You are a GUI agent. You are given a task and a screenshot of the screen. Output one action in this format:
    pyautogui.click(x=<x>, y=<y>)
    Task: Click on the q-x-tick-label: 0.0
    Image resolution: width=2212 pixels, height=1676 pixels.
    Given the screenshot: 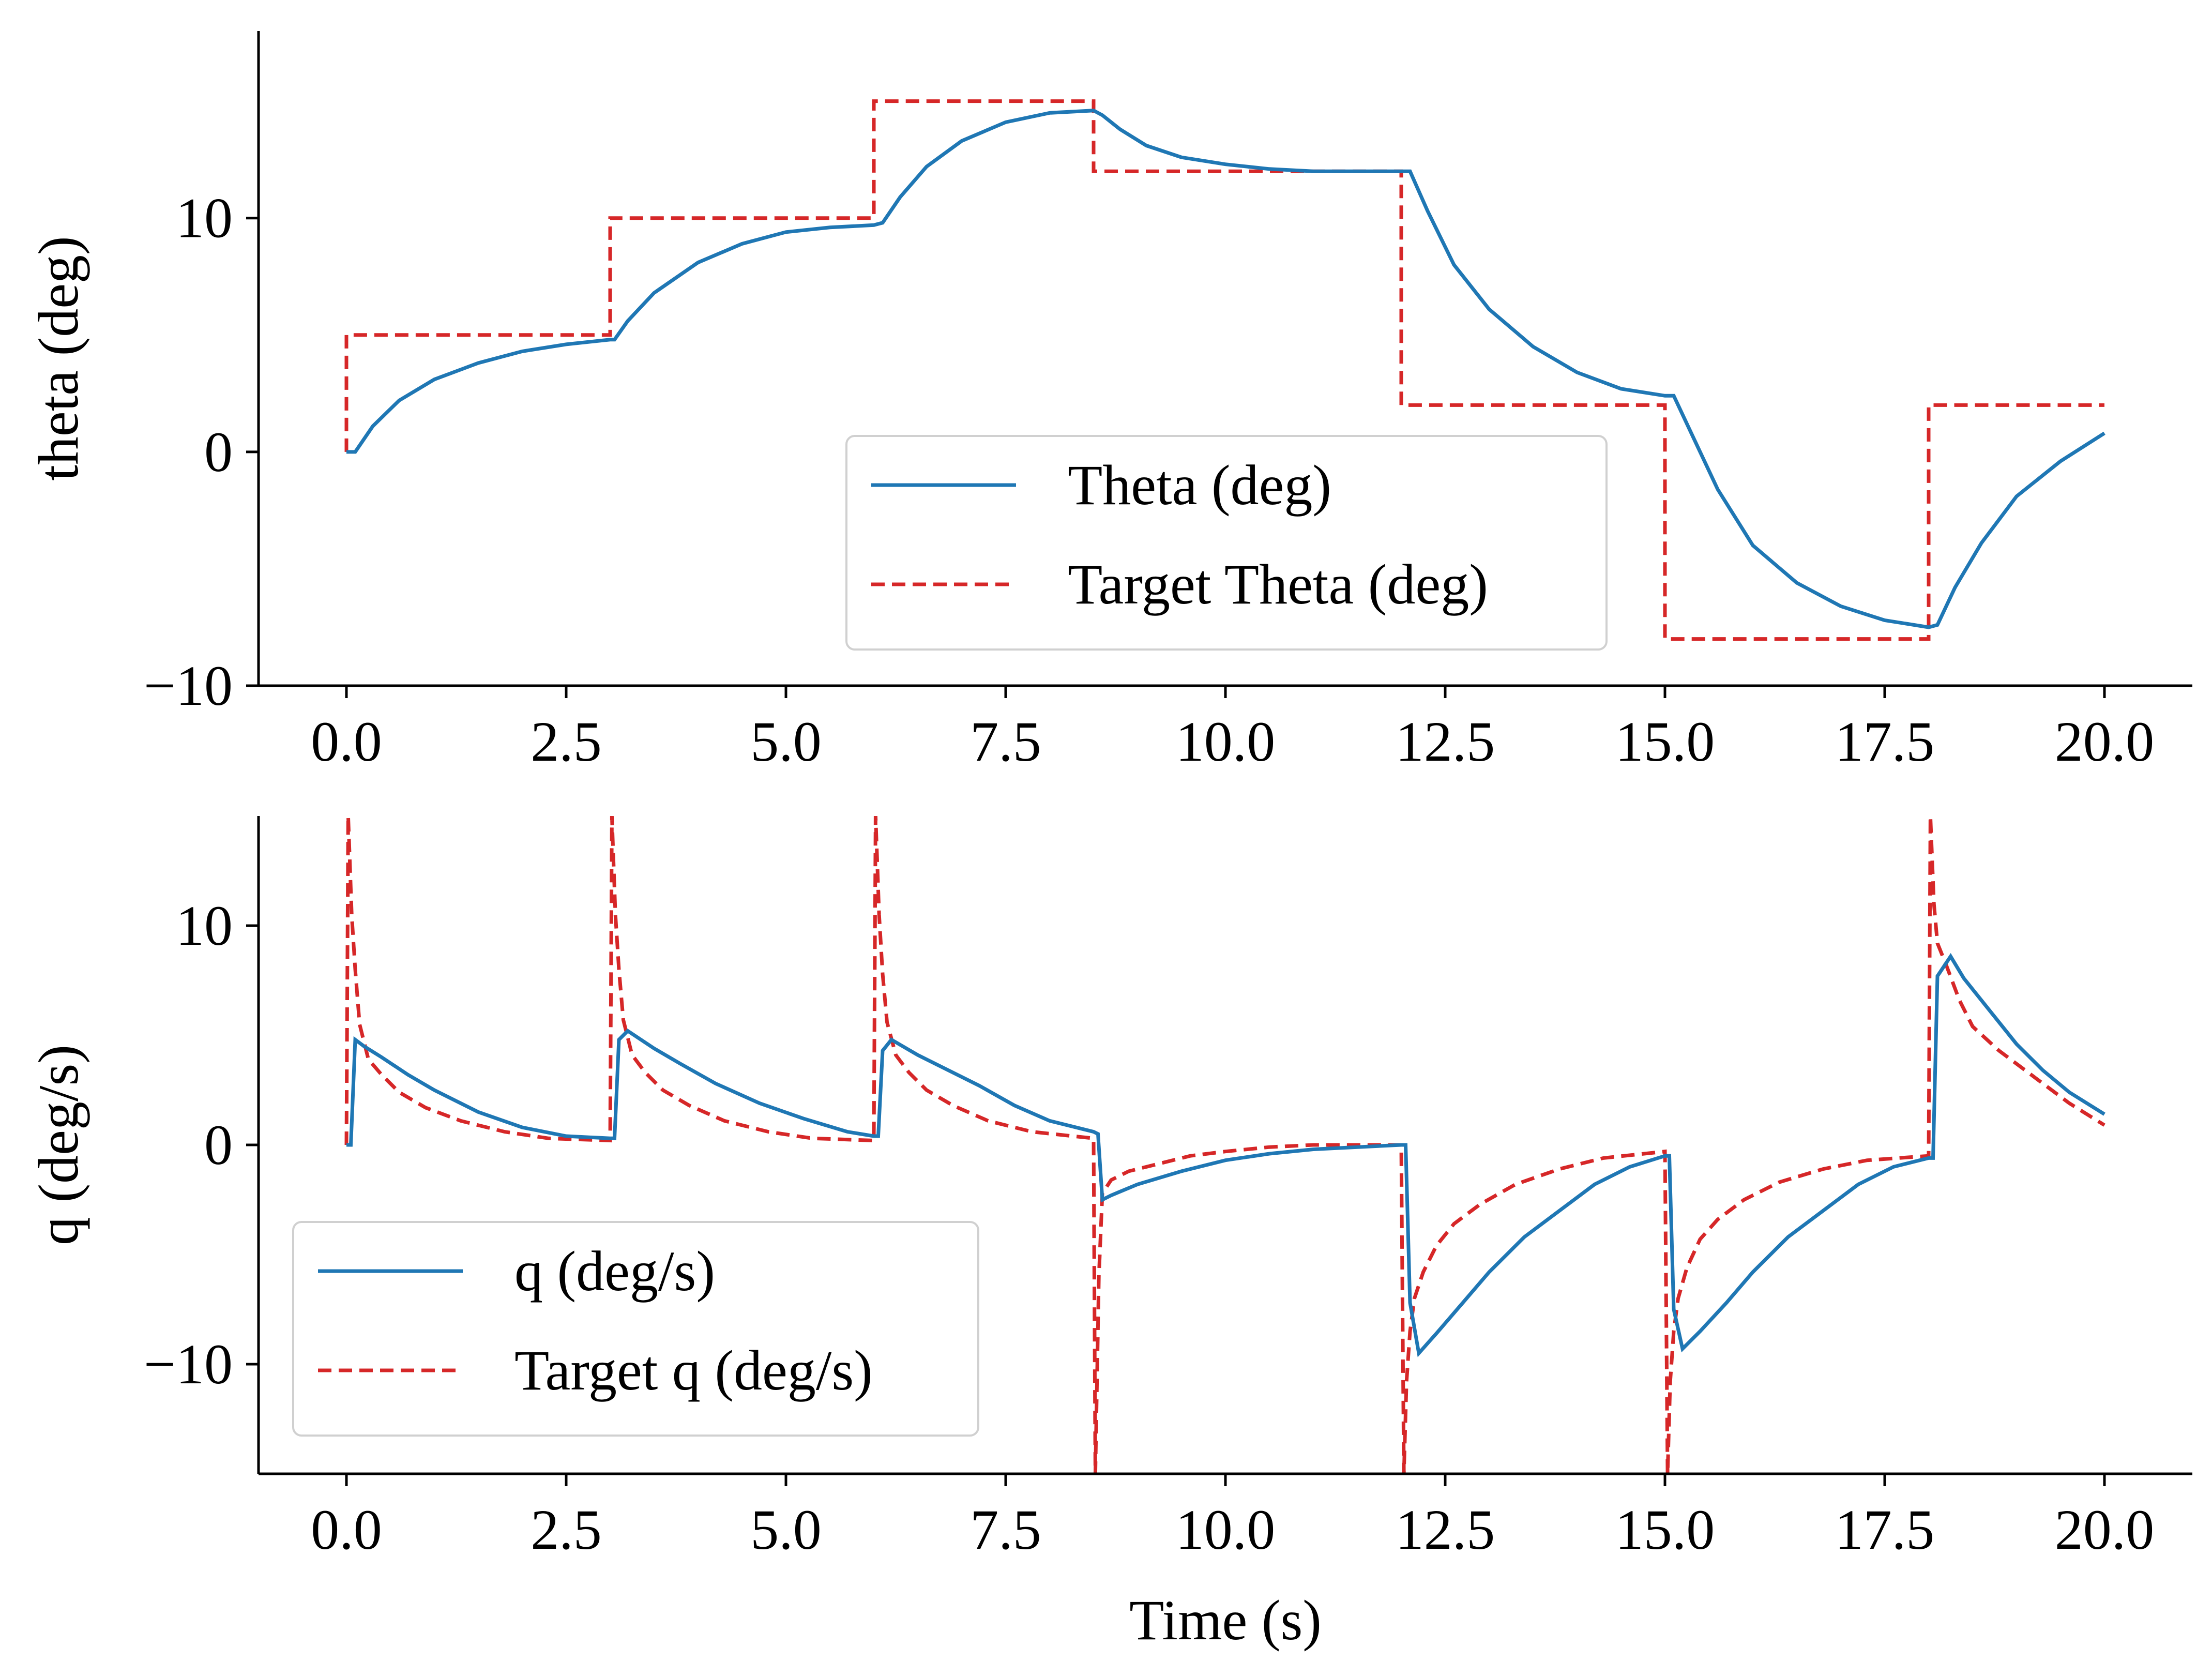 What is the action you would take?
    pyautogui.click(x=346, y=1529)
    